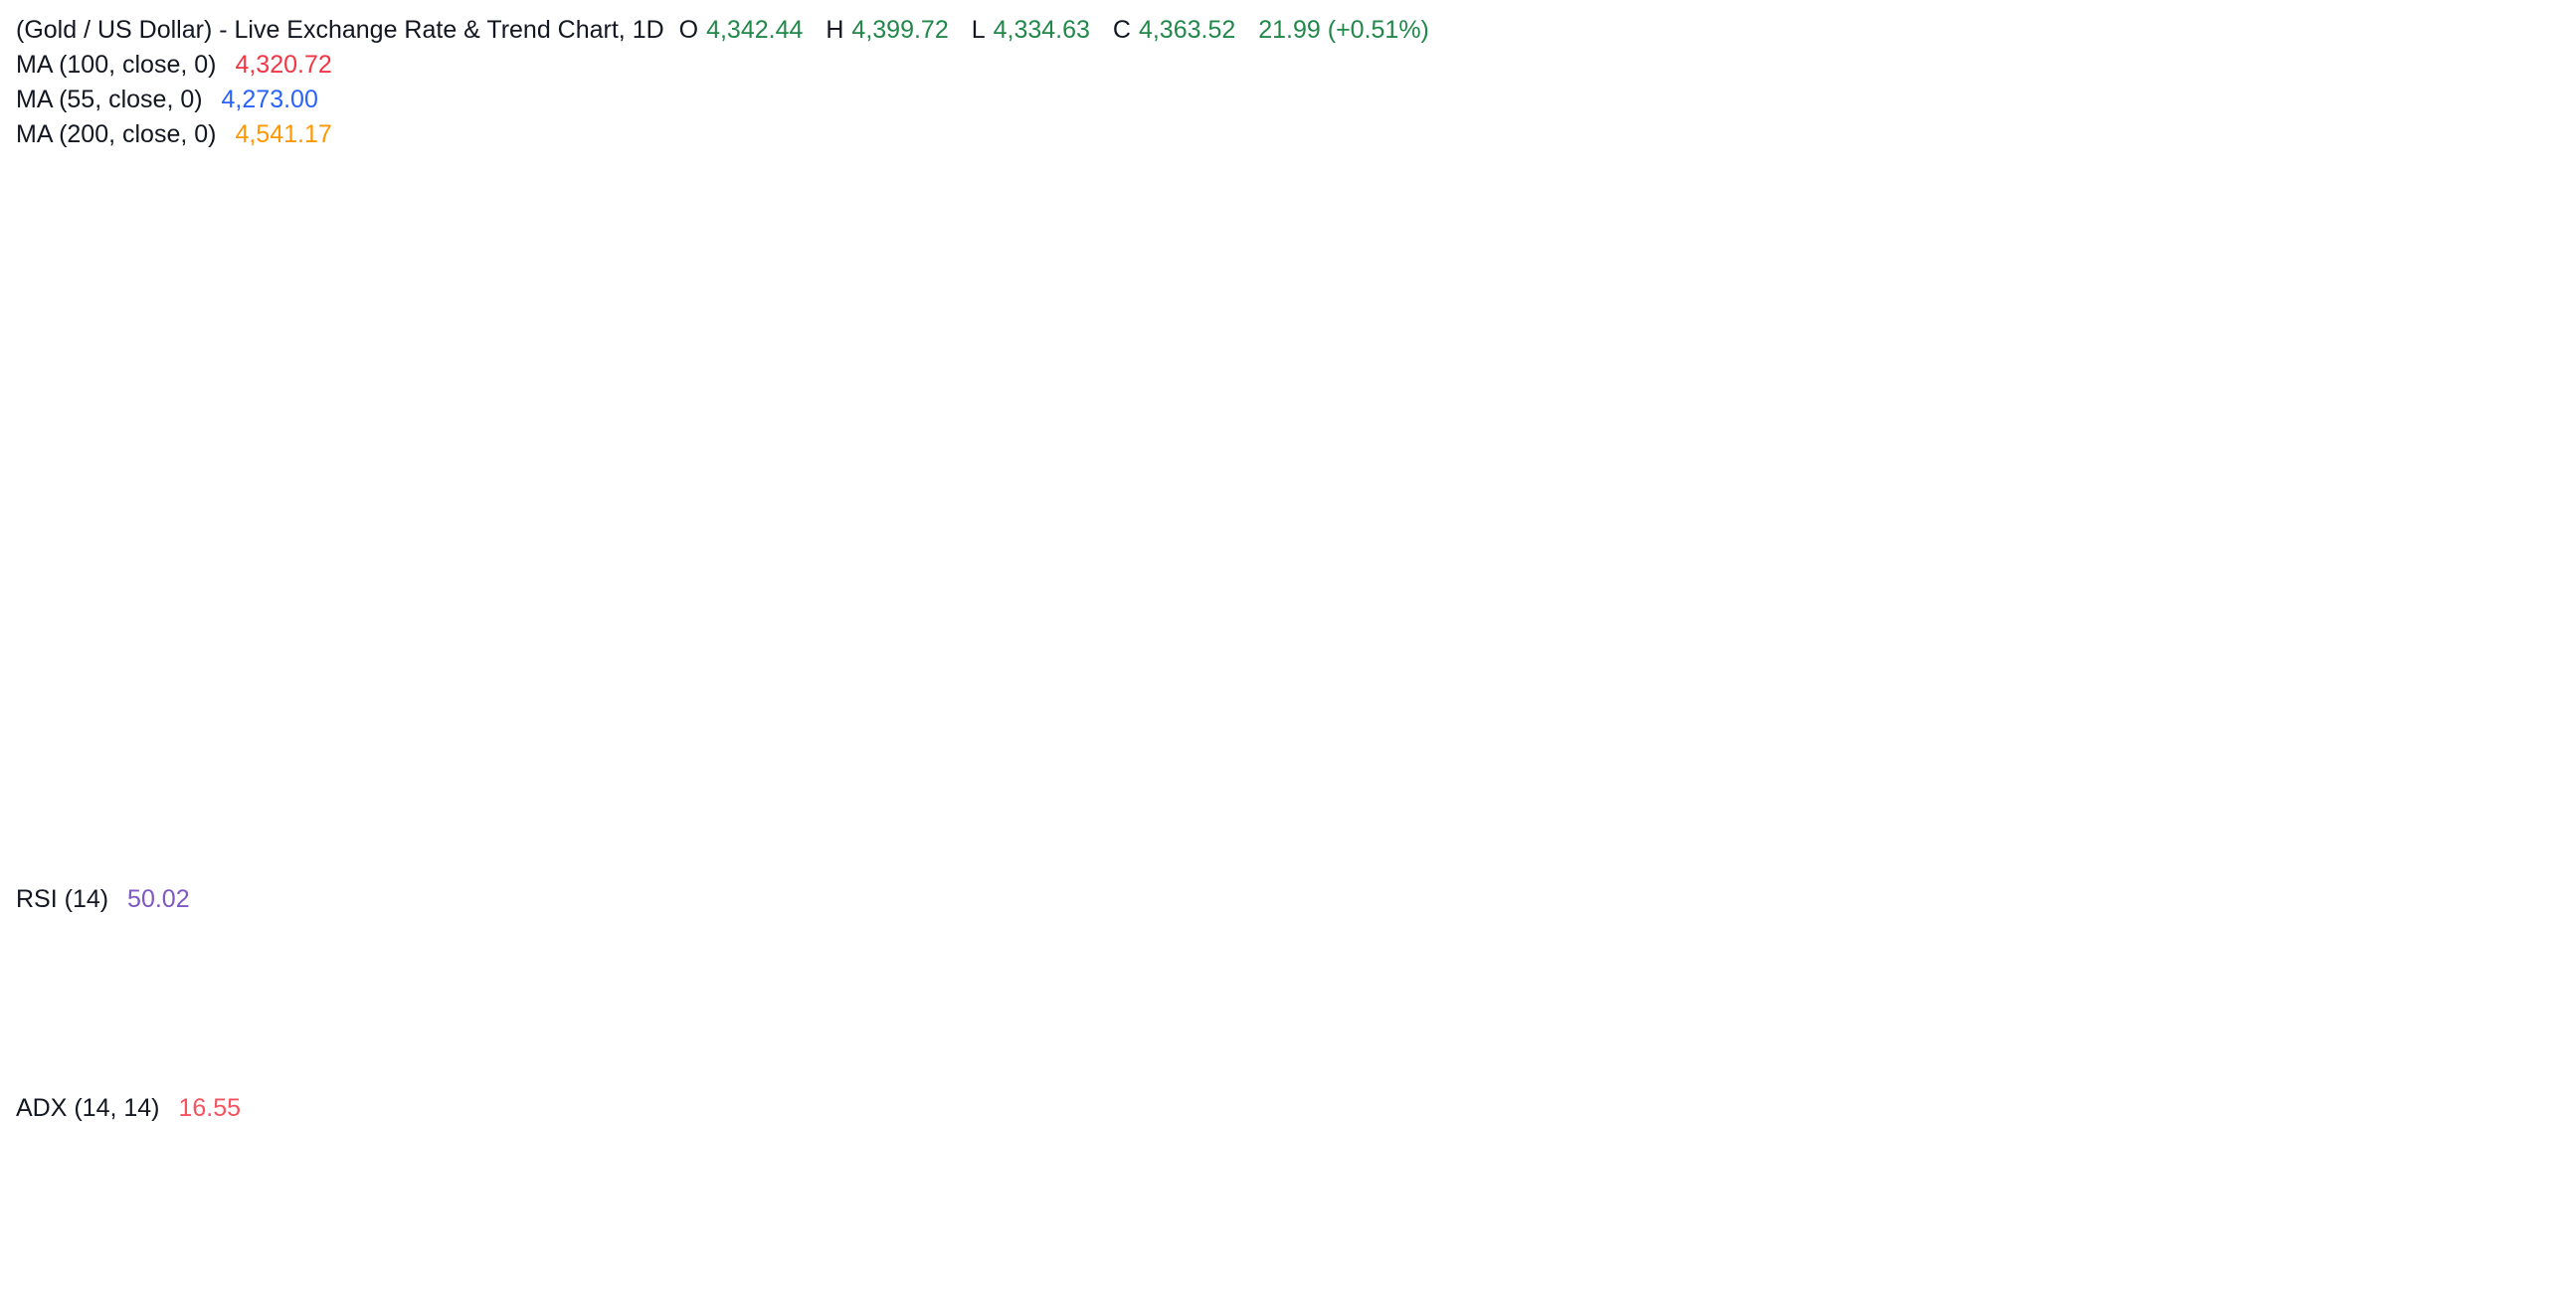 The height and width of the screenshot is (1294, 2576). What do you see at coordinates (925, 1250) in the screenshot?
I see `time-axis-label: Jun` at bounding box center [925, 1250].